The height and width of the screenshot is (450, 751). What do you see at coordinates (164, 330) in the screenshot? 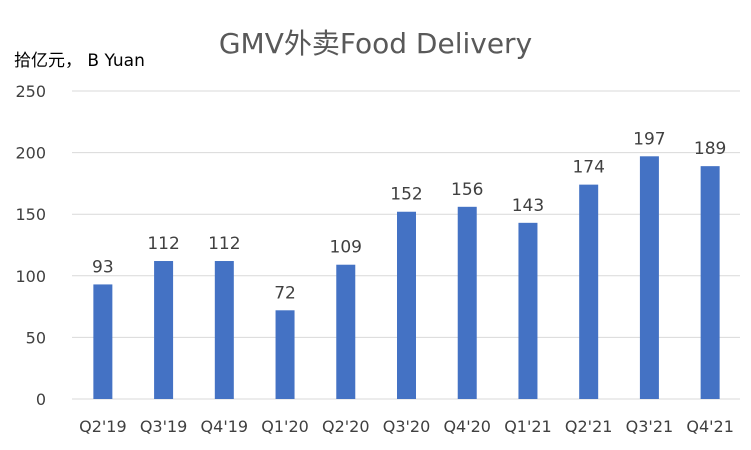
I see `bar-Q3'19` at bounding box center [164, 330].